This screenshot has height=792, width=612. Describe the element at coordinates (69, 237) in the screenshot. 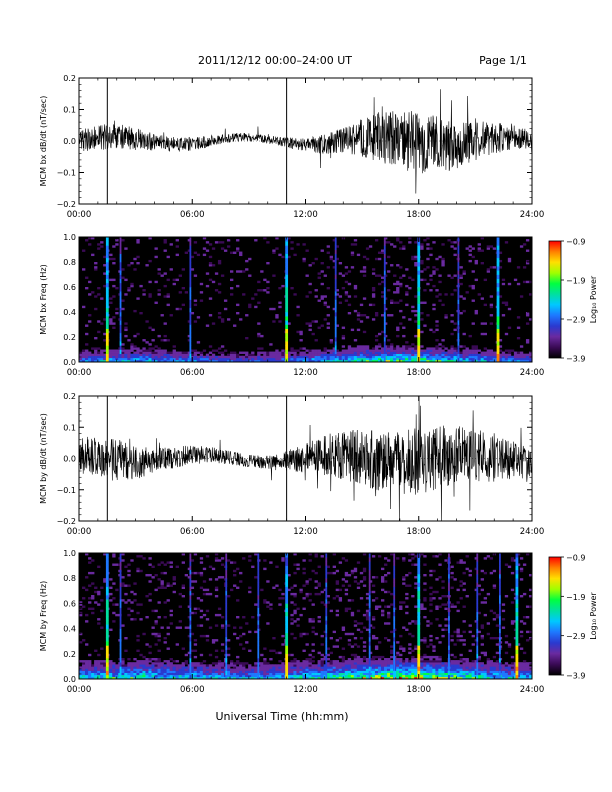

I see `y-tick-label: 1.0` at that location.